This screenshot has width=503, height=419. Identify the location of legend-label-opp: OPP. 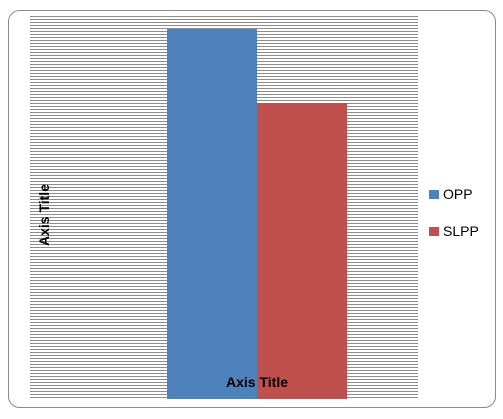
(458, 194).